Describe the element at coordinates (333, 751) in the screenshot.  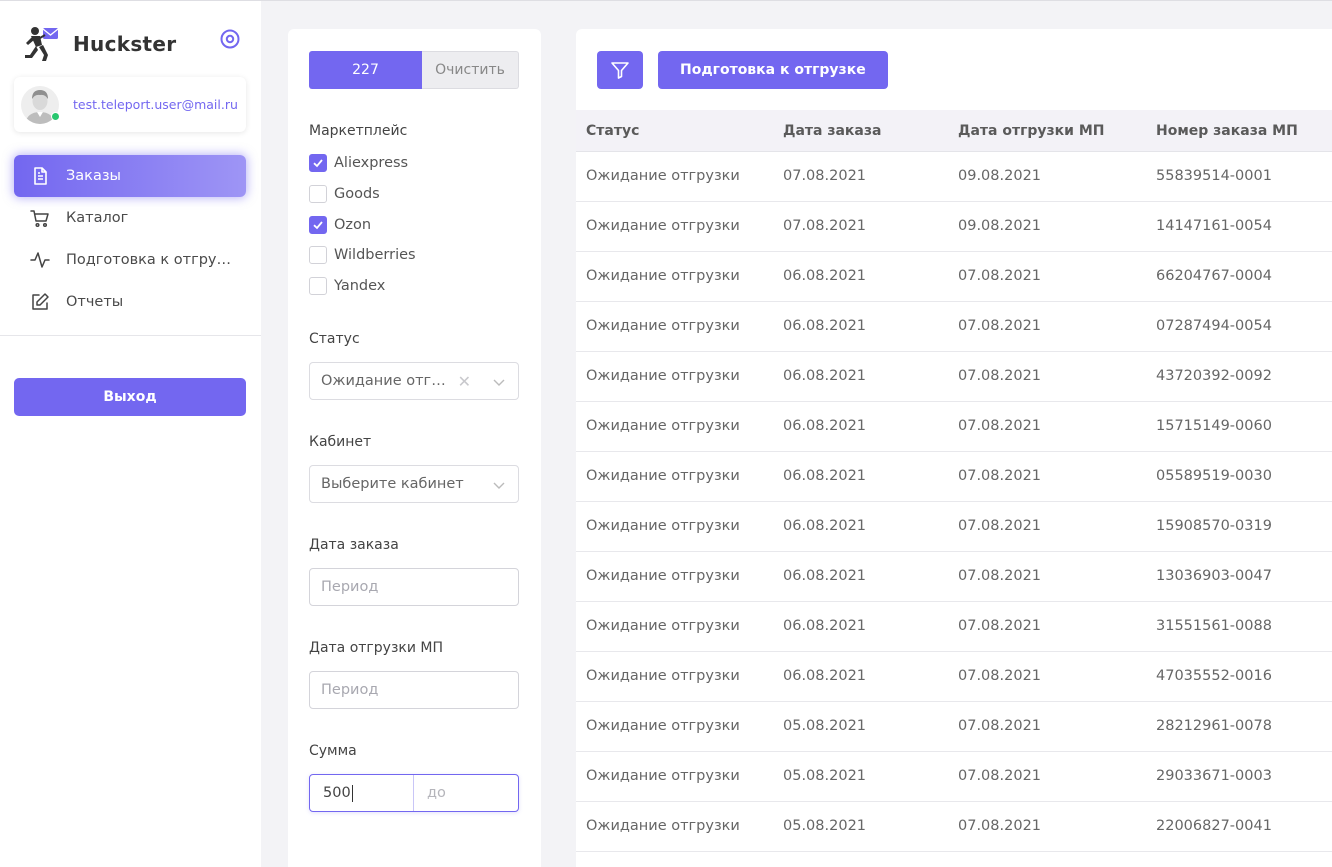
I see `amount-label: Сумма` at that location.